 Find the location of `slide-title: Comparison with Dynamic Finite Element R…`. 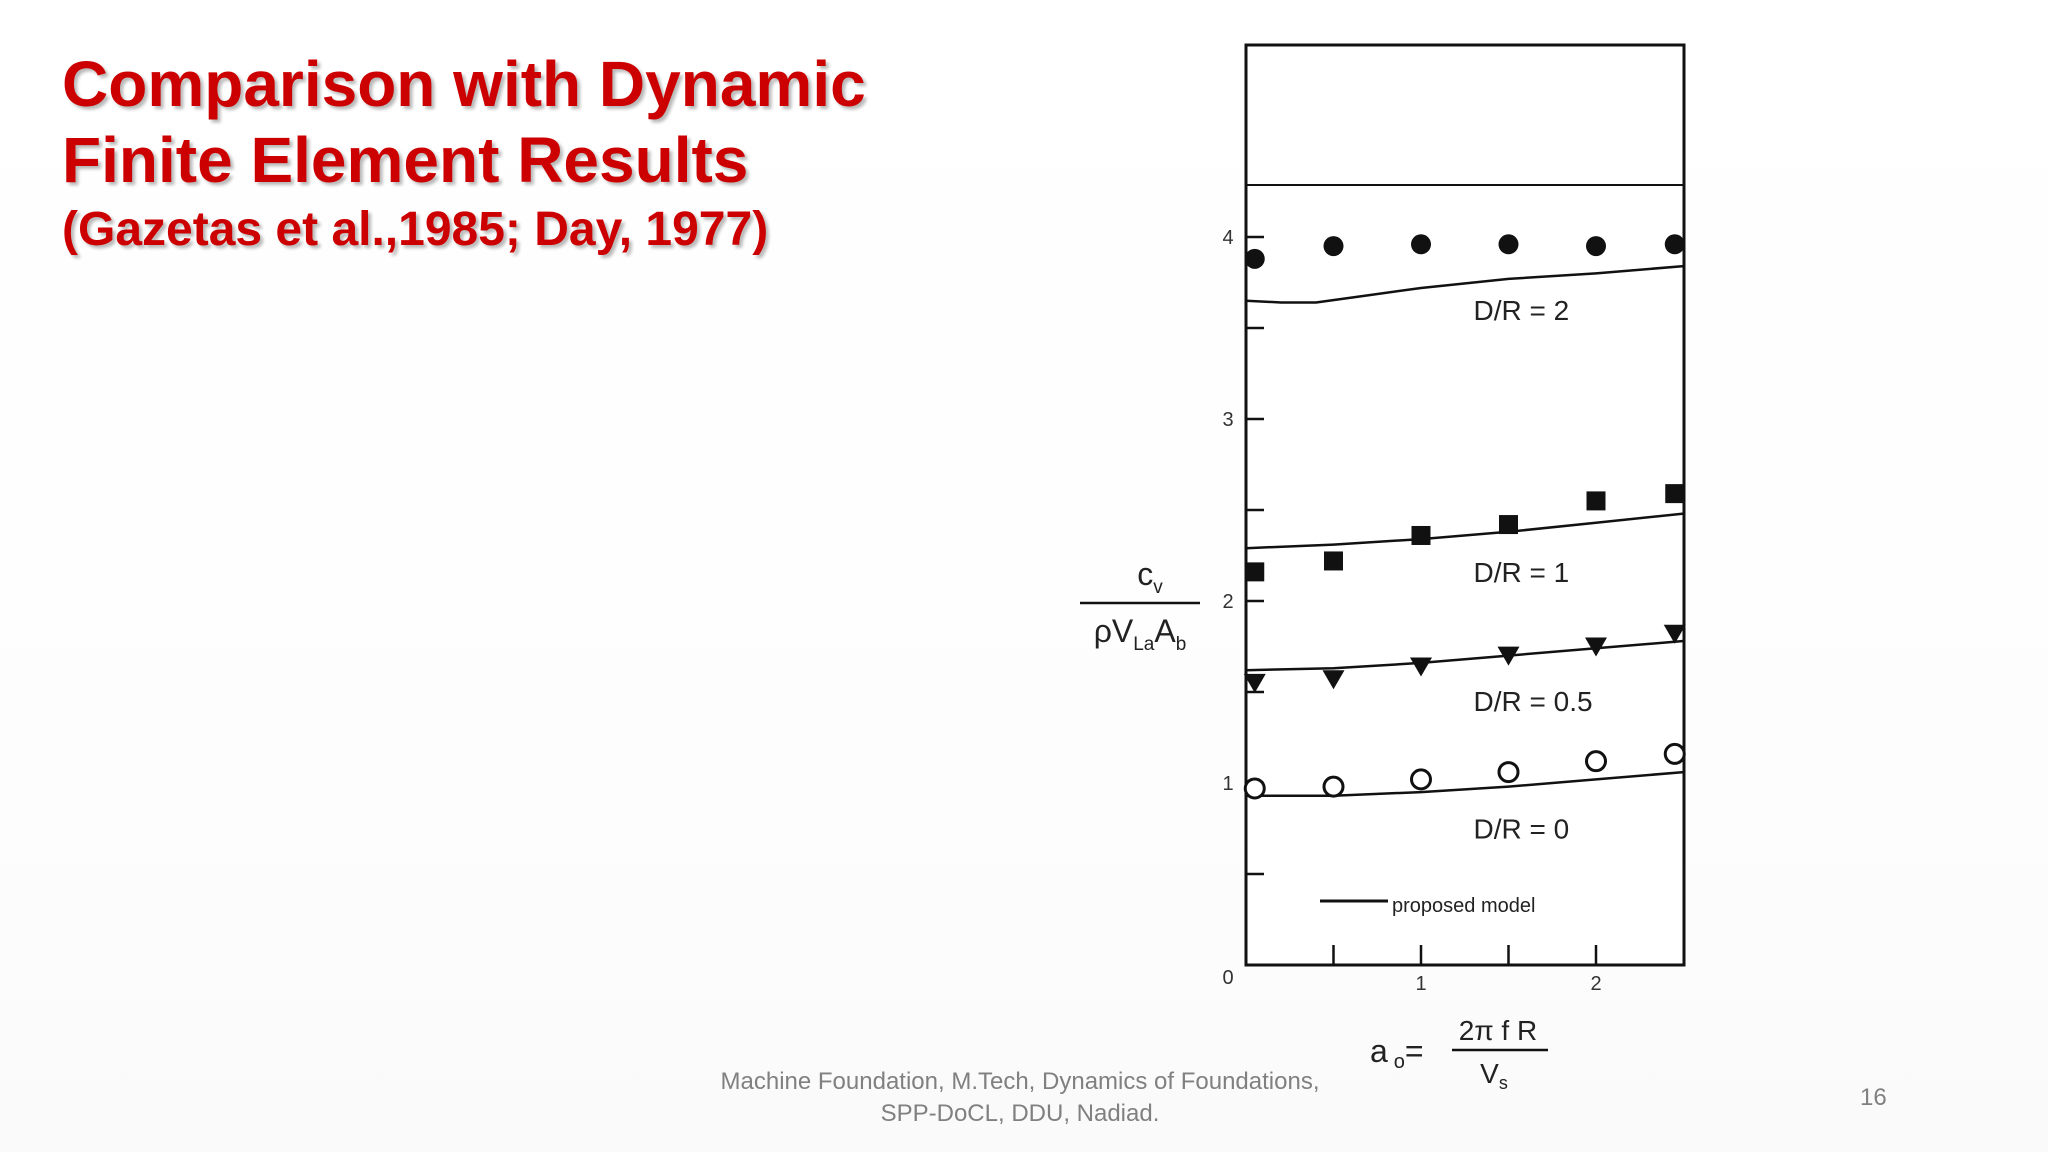

slide-title: Comparison with Dynamic Finite Element R… is located at coordinates (464, 122).